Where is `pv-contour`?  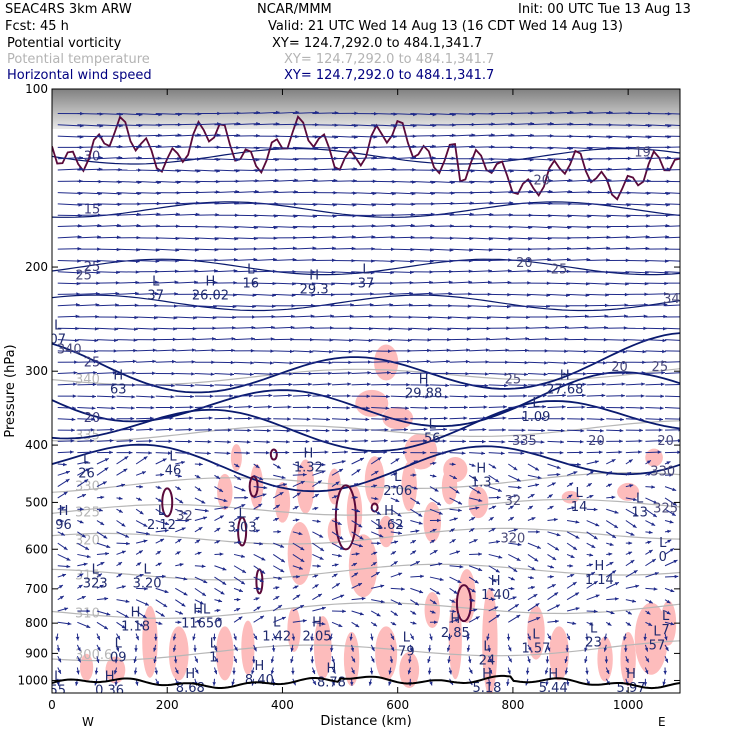
pv-contour is located at coordinates (273, 454).